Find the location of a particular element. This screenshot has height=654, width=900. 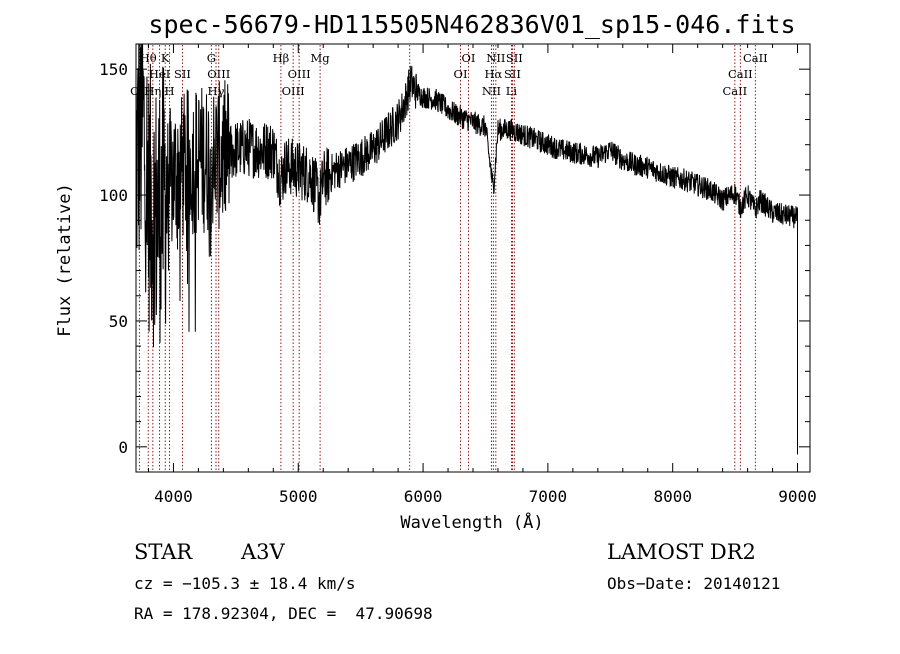

object-class: STAR is located at coordinates (163, 552).